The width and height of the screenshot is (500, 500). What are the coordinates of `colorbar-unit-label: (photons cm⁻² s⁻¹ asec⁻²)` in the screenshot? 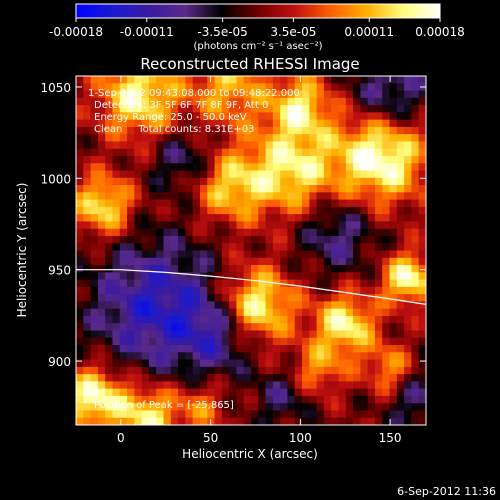 It's located at (257, 46).